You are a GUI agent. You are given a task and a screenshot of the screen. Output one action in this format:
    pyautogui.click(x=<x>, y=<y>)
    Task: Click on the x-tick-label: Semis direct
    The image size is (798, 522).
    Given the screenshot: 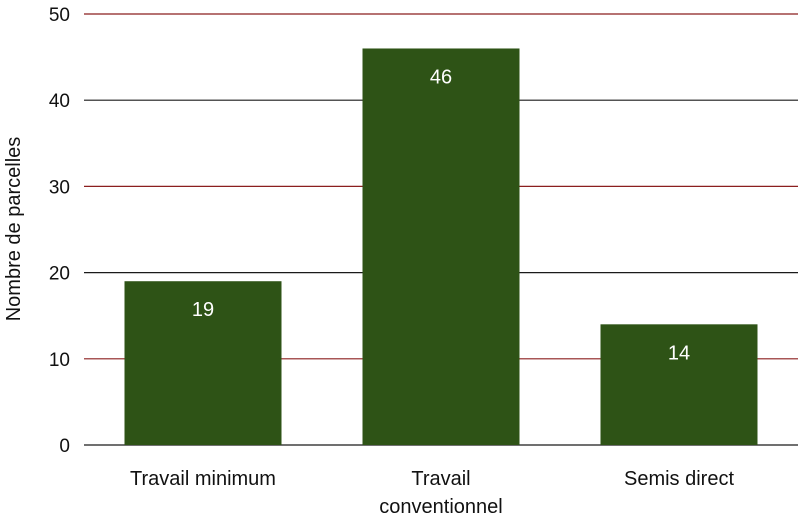 What is the action you would take?
    pyautogui.click(x=679, y=479)
    